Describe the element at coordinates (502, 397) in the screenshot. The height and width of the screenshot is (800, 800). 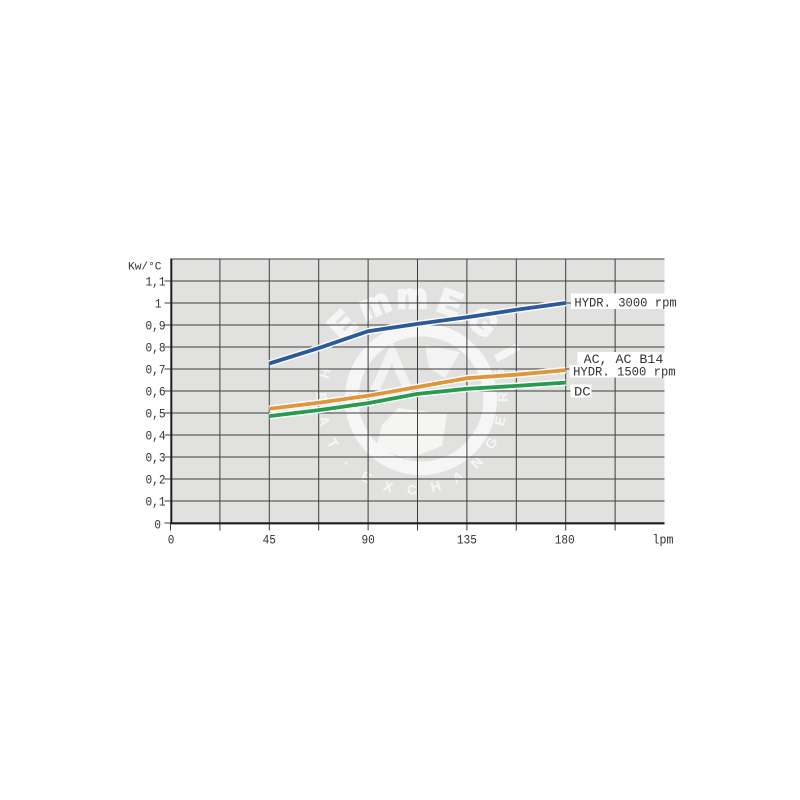
I see `svg-text: R` at that location.